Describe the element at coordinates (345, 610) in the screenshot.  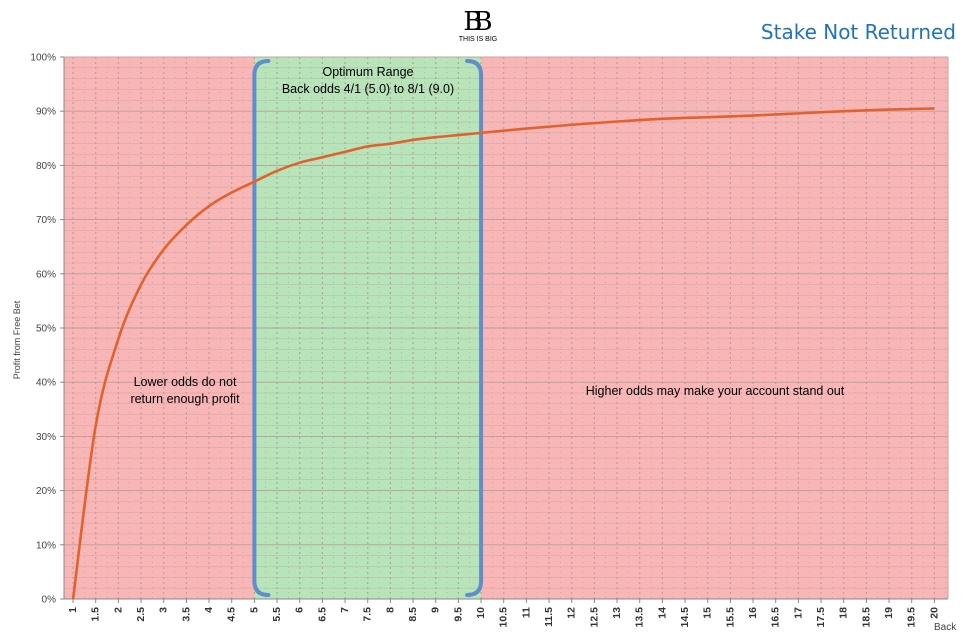
I see `x-tick-label: 7` at that location.